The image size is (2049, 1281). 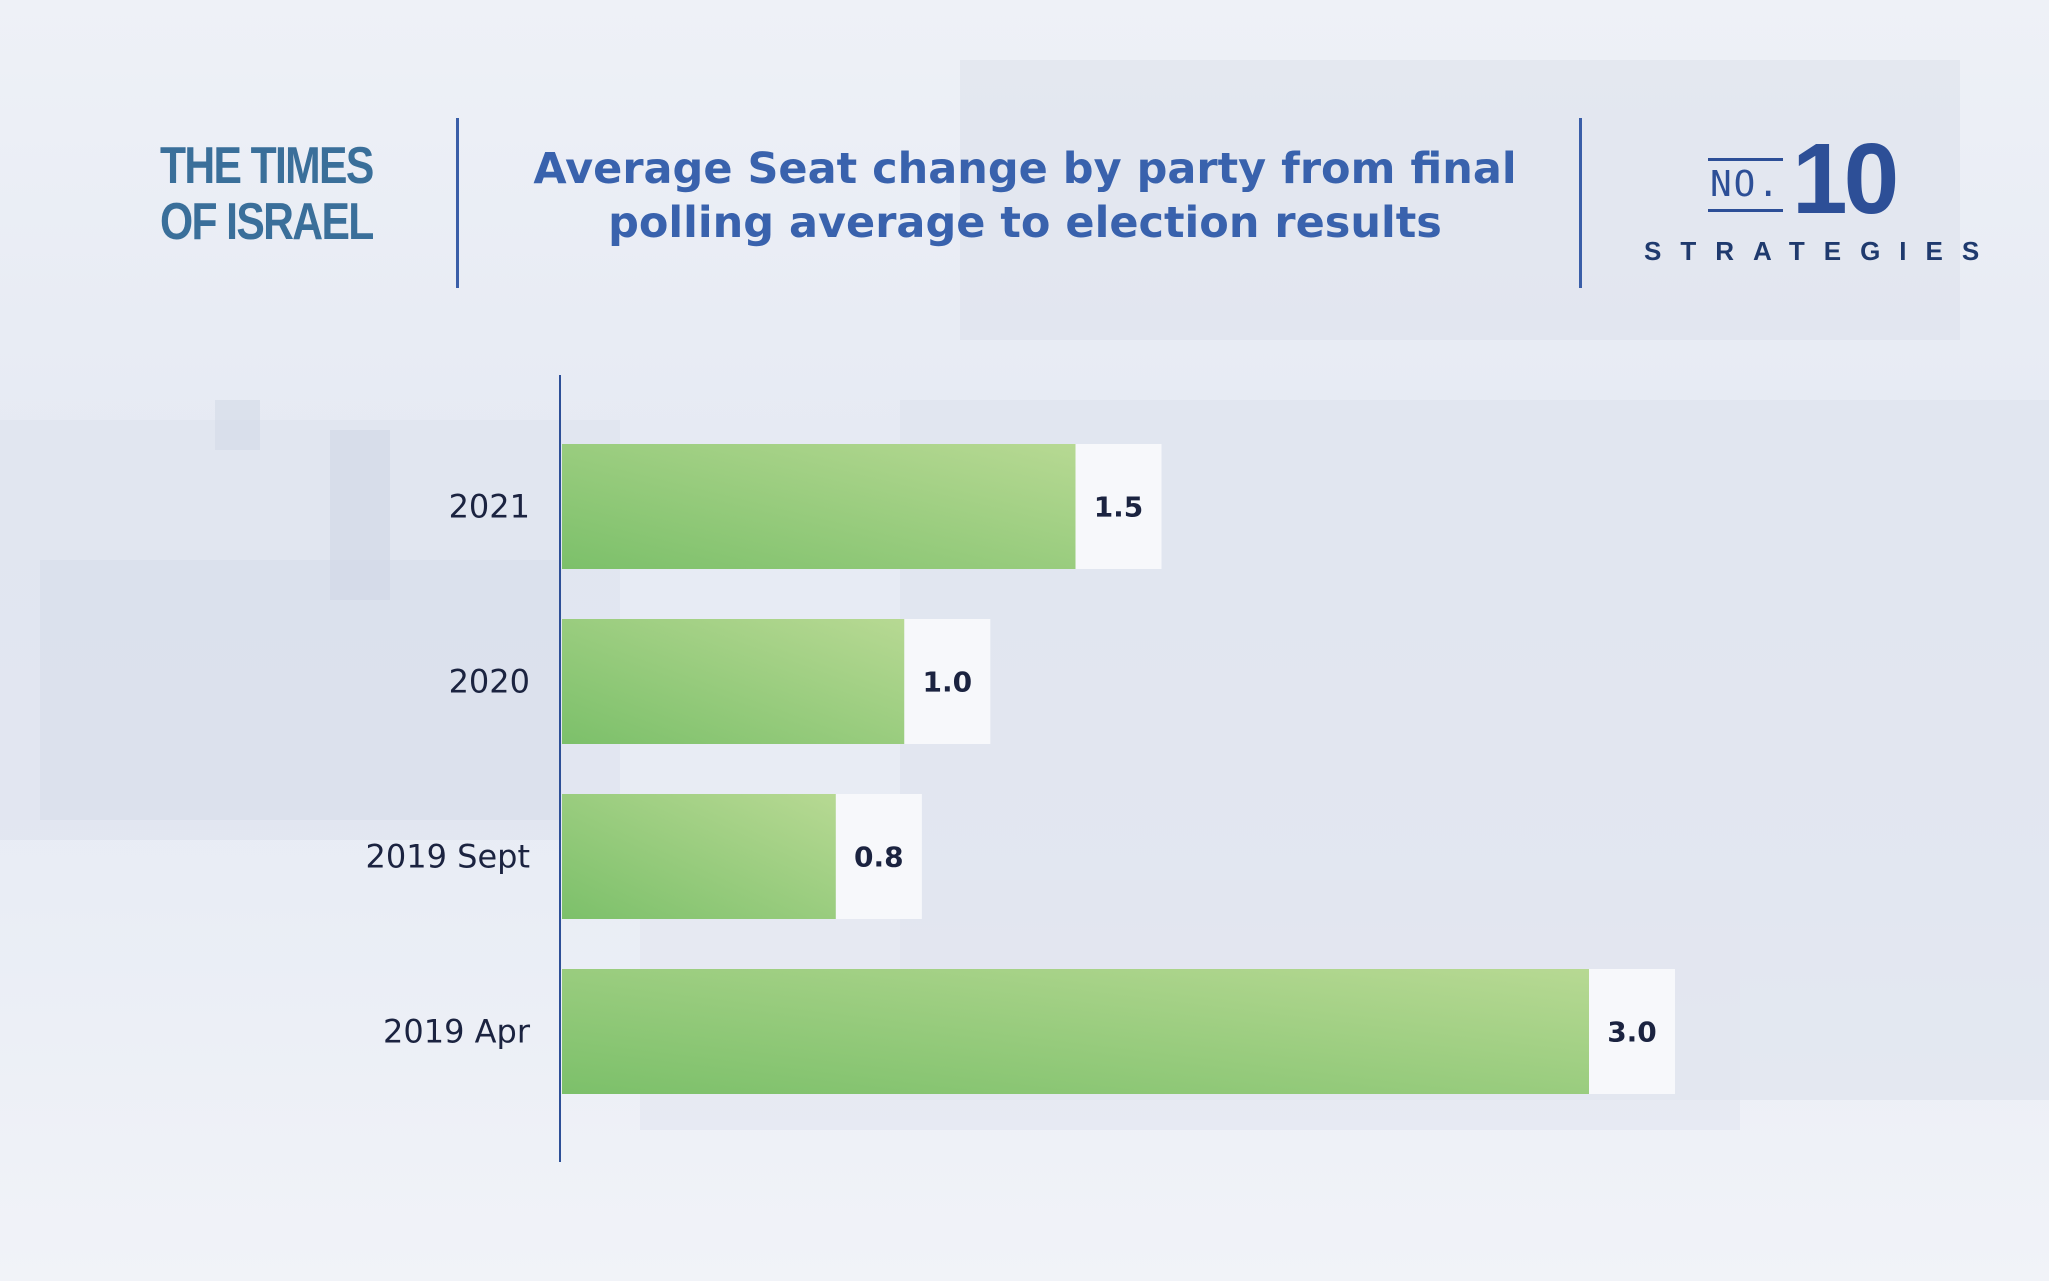 I want to click on value-label: 3.0, so click(x=1632, y=1032).